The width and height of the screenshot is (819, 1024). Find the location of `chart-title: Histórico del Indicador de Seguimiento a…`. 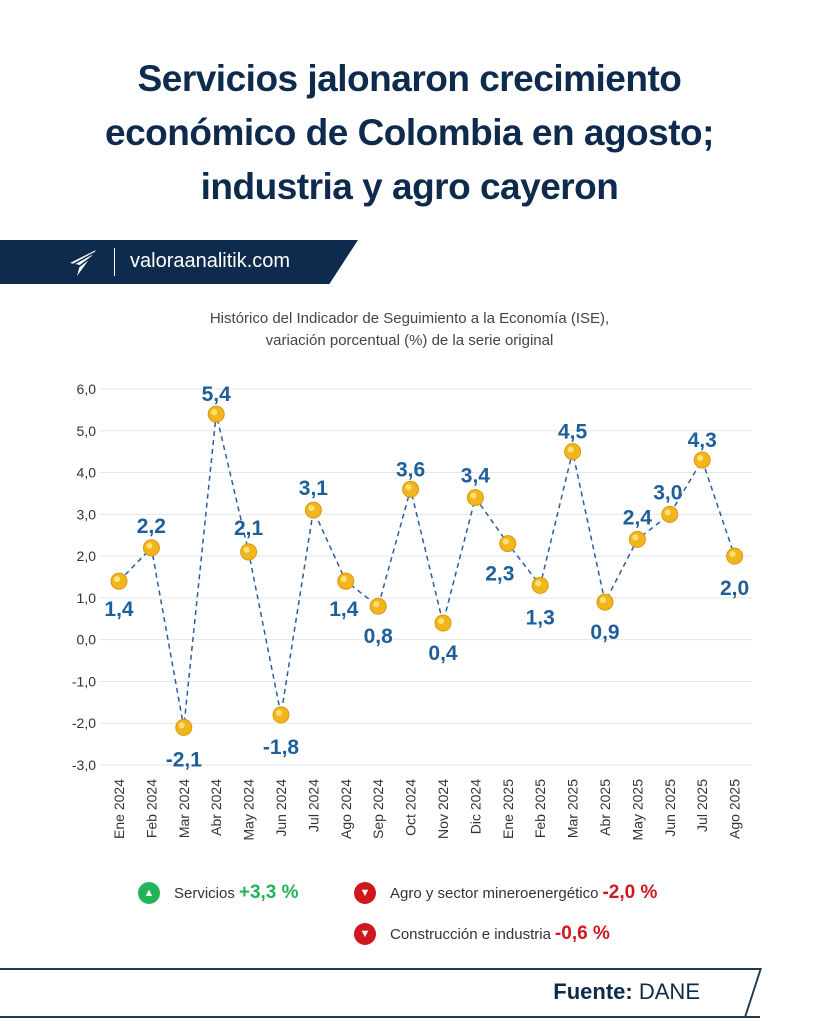

chart-title: Histórico del Indicador de Seguimiento a… is located at coordinates (409, 330).